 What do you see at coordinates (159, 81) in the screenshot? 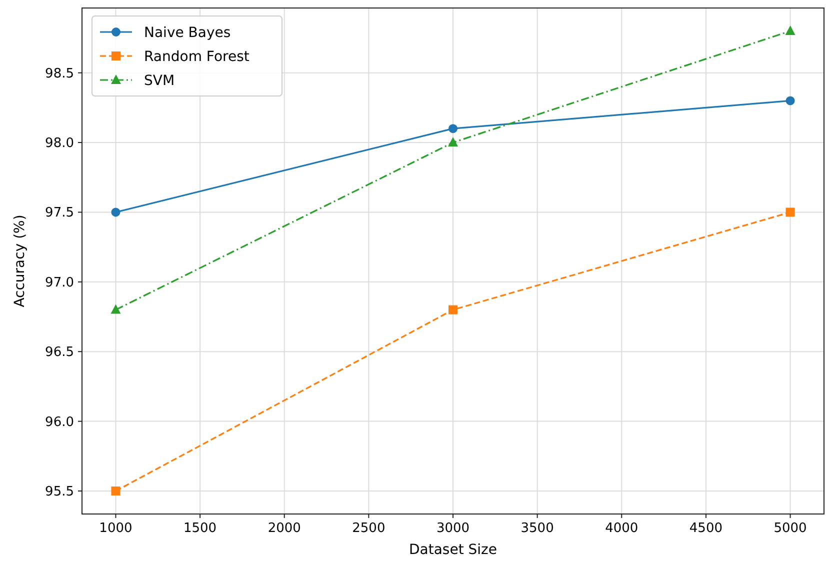
I see `legend-label: SVM` at bounding box center [159, 81].